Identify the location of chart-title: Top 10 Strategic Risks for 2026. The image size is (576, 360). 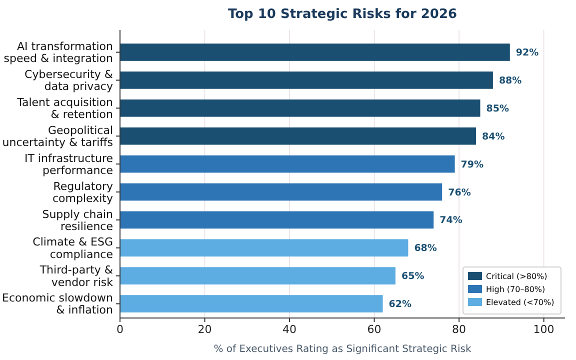
(343, 14).